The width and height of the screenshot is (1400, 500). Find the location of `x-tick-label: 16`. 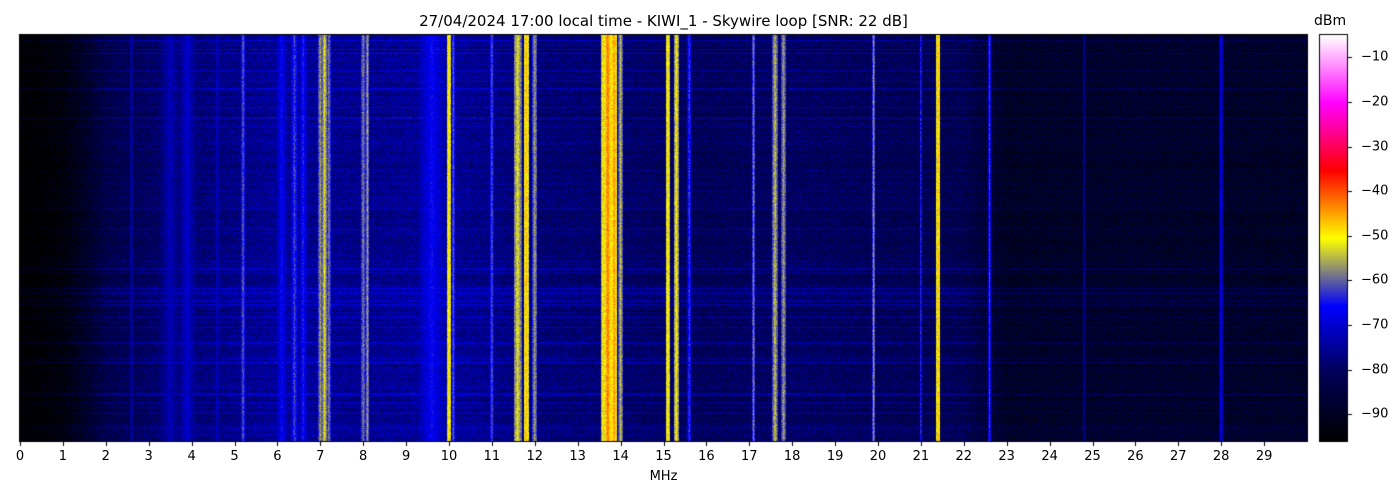

x-tick-label: 16 is located at coordinates (706, 456).